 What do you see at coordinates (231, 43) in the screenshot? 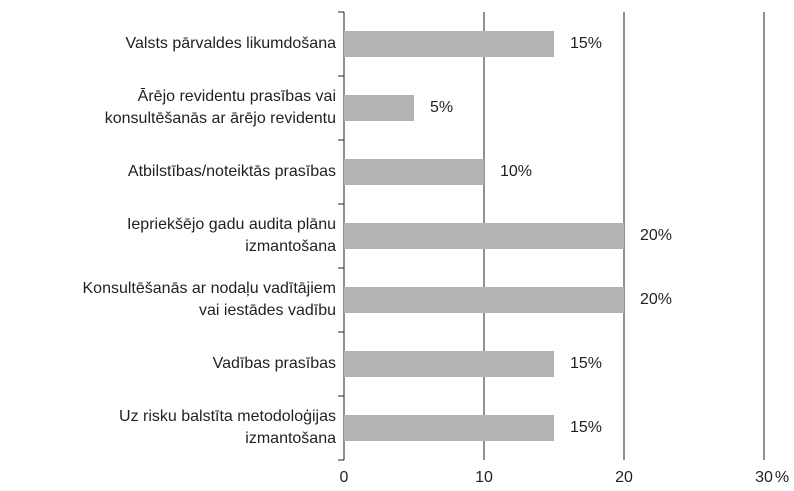
I see `y-tick-label: Valsts pārvaldes likumdošana` at bounding box center [231, 43].